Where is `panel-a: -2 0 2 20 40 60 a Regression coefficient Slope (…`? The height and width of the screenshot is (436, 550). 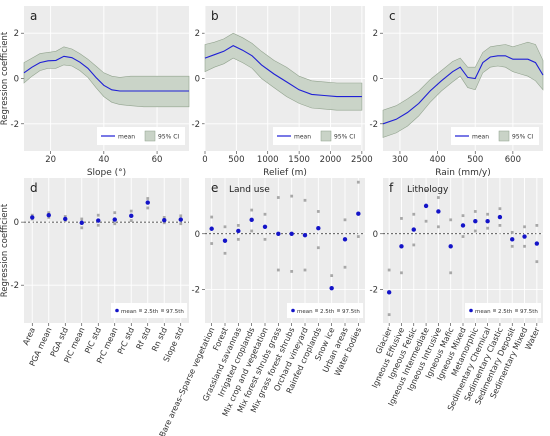 panel-a: -2 0 2 20 40 60 a Regression coefficient Slope (… is located at coordinates (95, 92).